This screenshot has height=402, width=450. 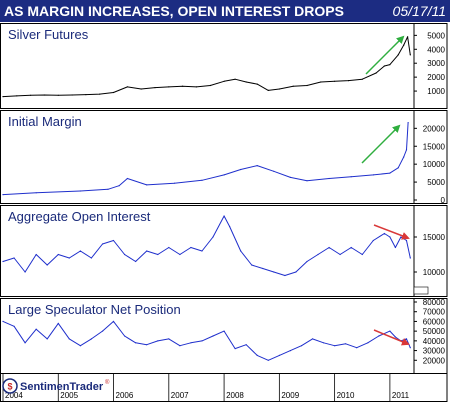 I want to click on logo-registered: ®, so click(x=107, y=382).